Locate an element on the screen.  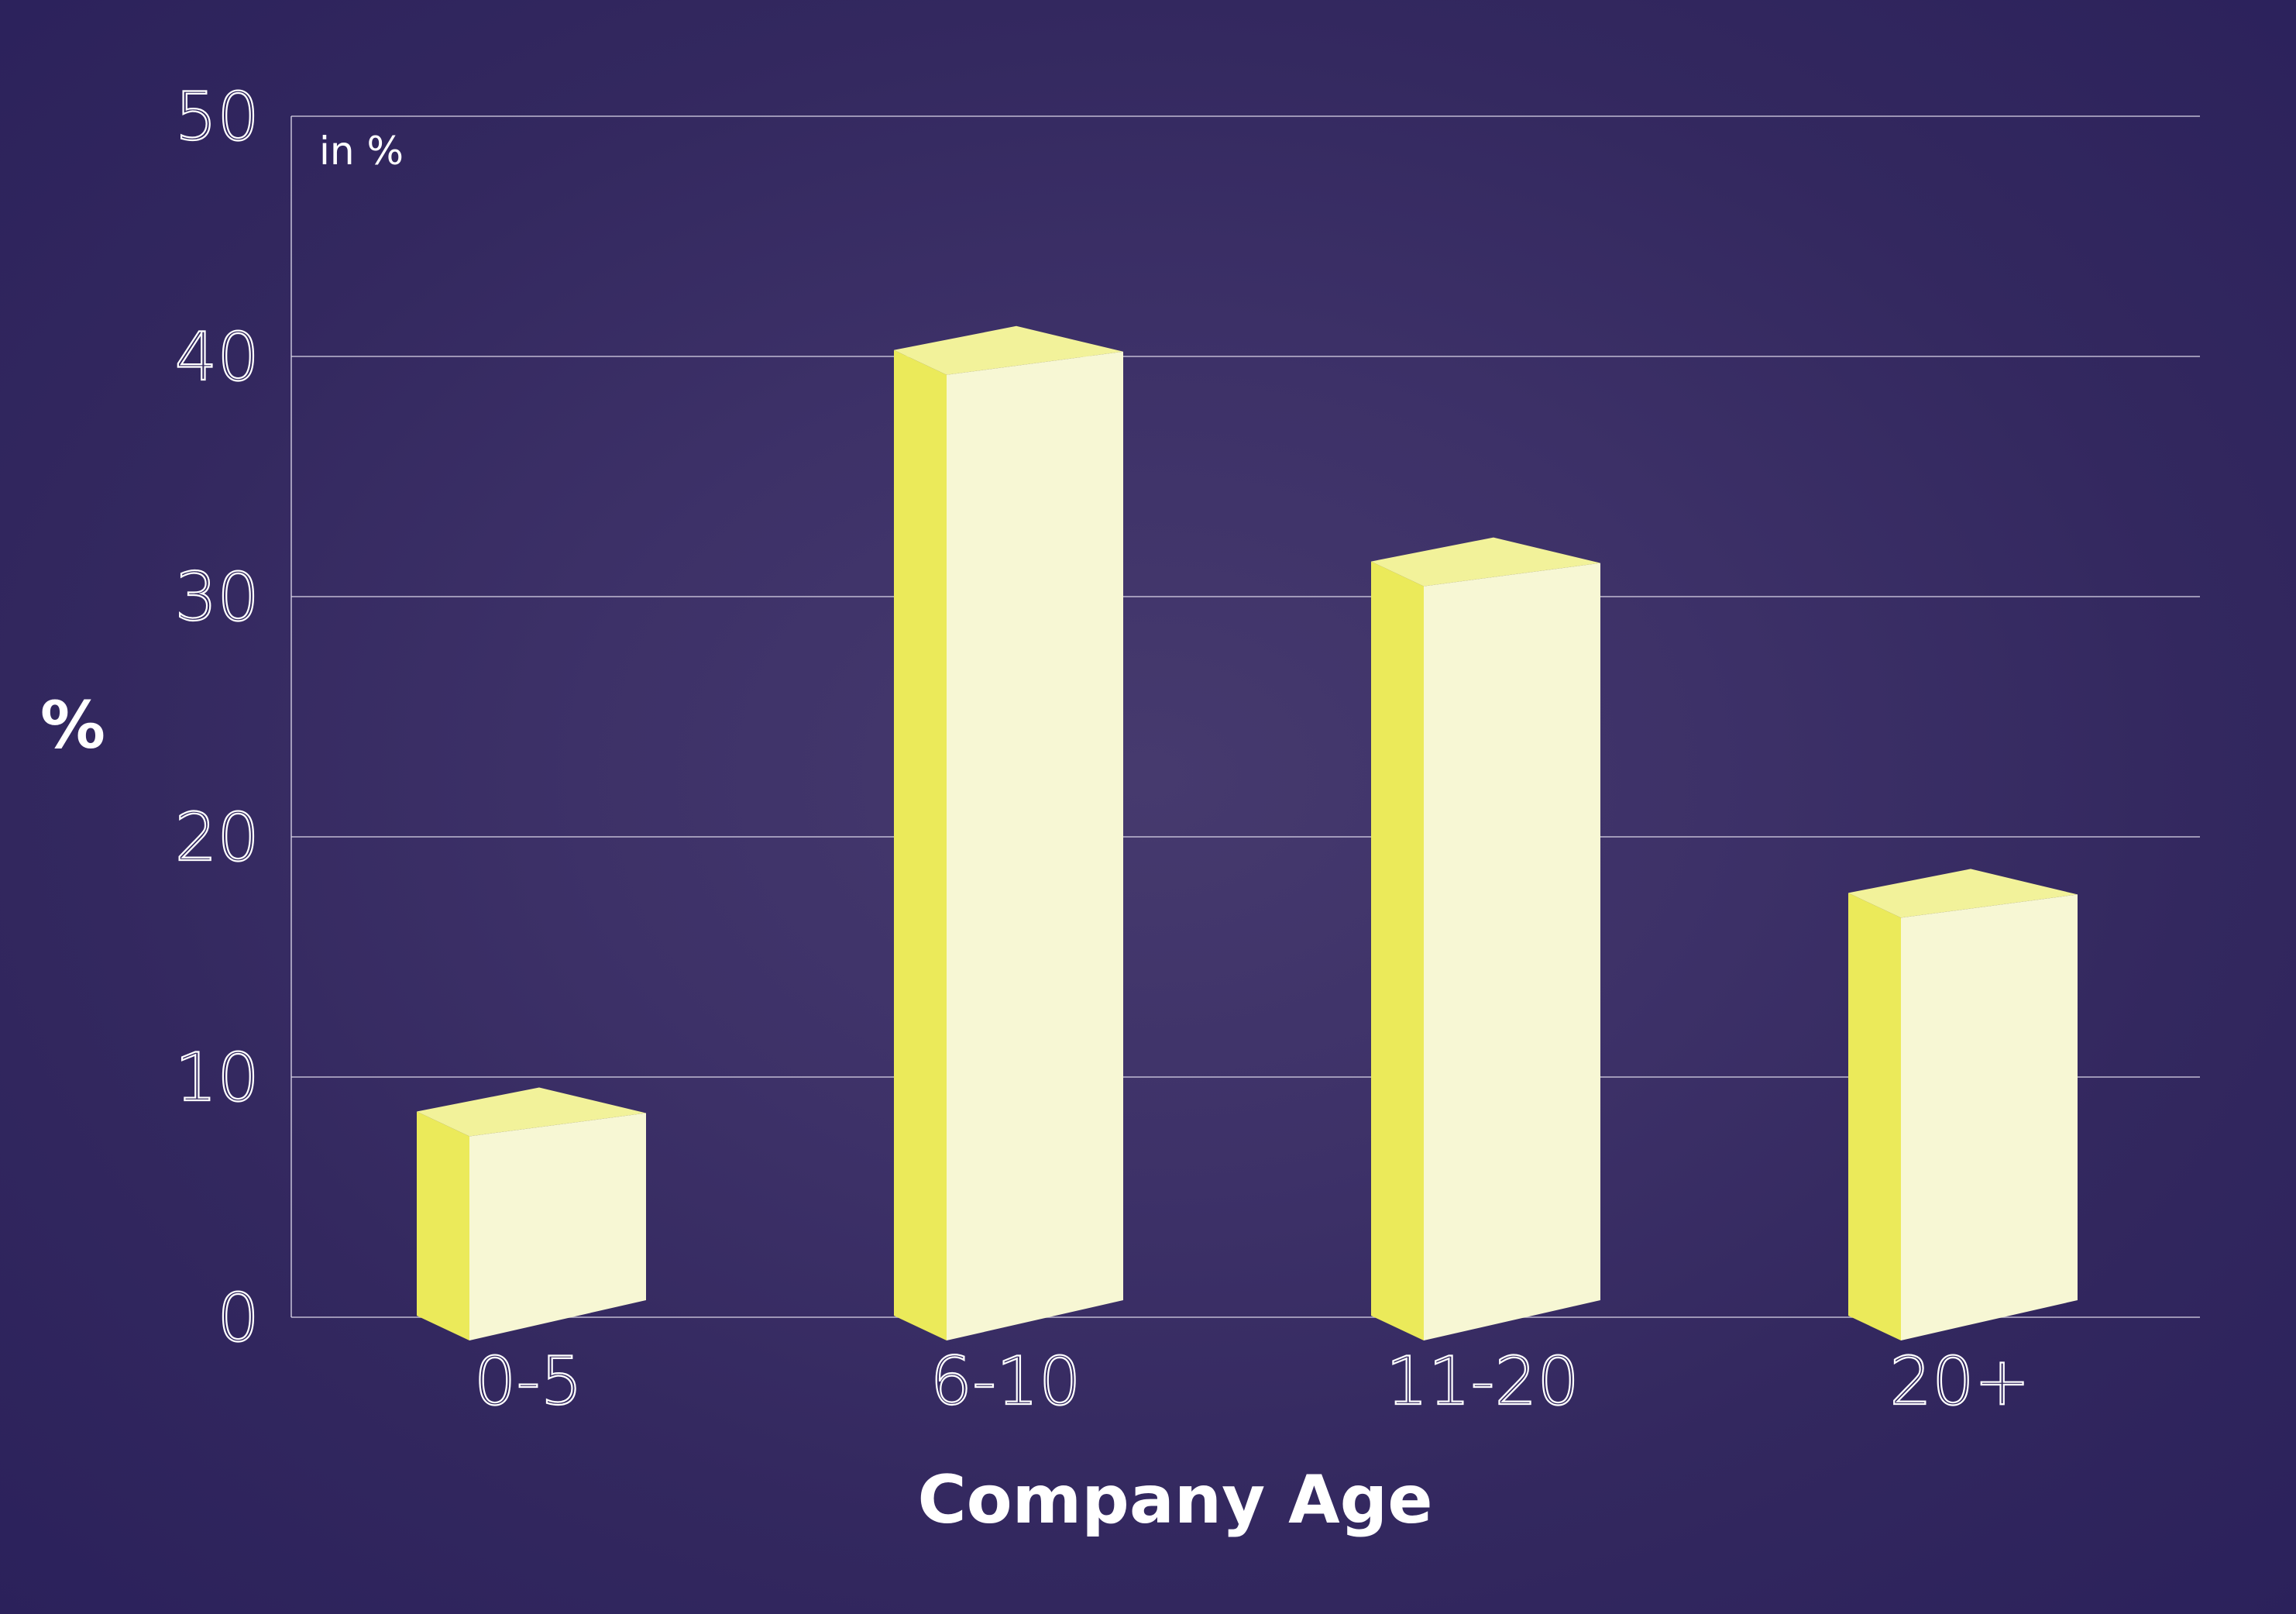
y-tick-label: 50 is located at coordinates (217, 117).